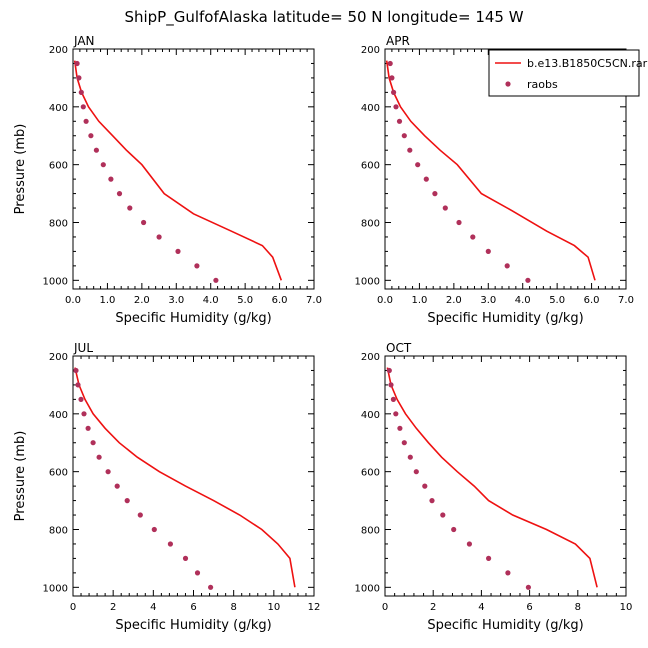  I want to click on x-tick-label: 1.0, so click(419, 300).